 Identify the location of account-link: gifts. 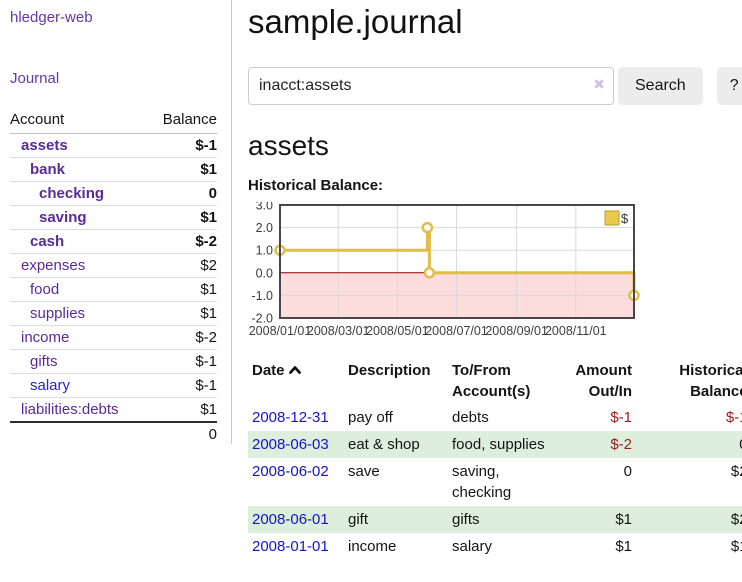
(44, 361).